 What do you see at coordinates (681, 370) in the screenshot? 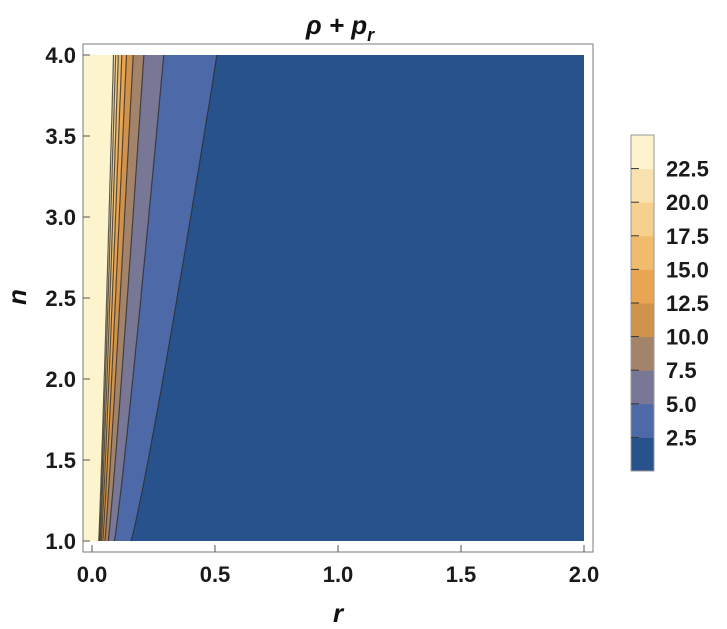
I see `legend-label: 7.5` at bounding box center [681, 370].